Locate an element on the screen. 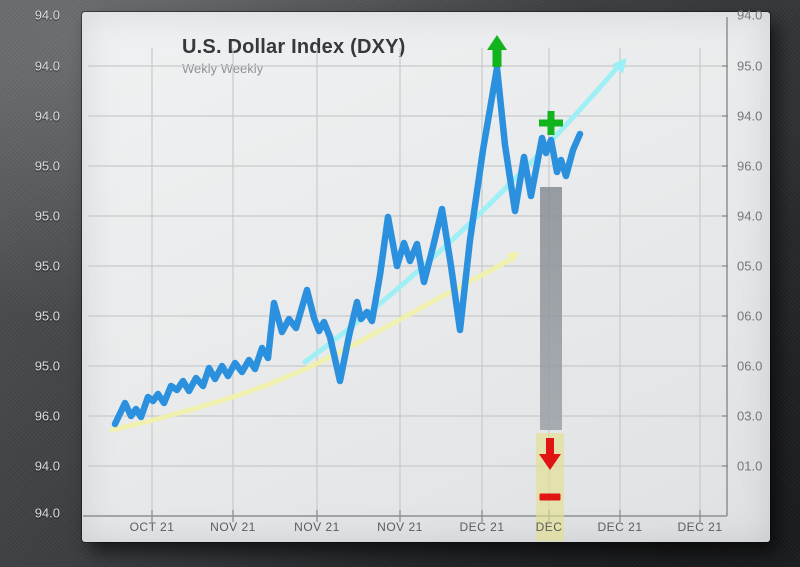 This screenshot has width=800, height=567. green-plus-marker is located at coordinates (551, 123).